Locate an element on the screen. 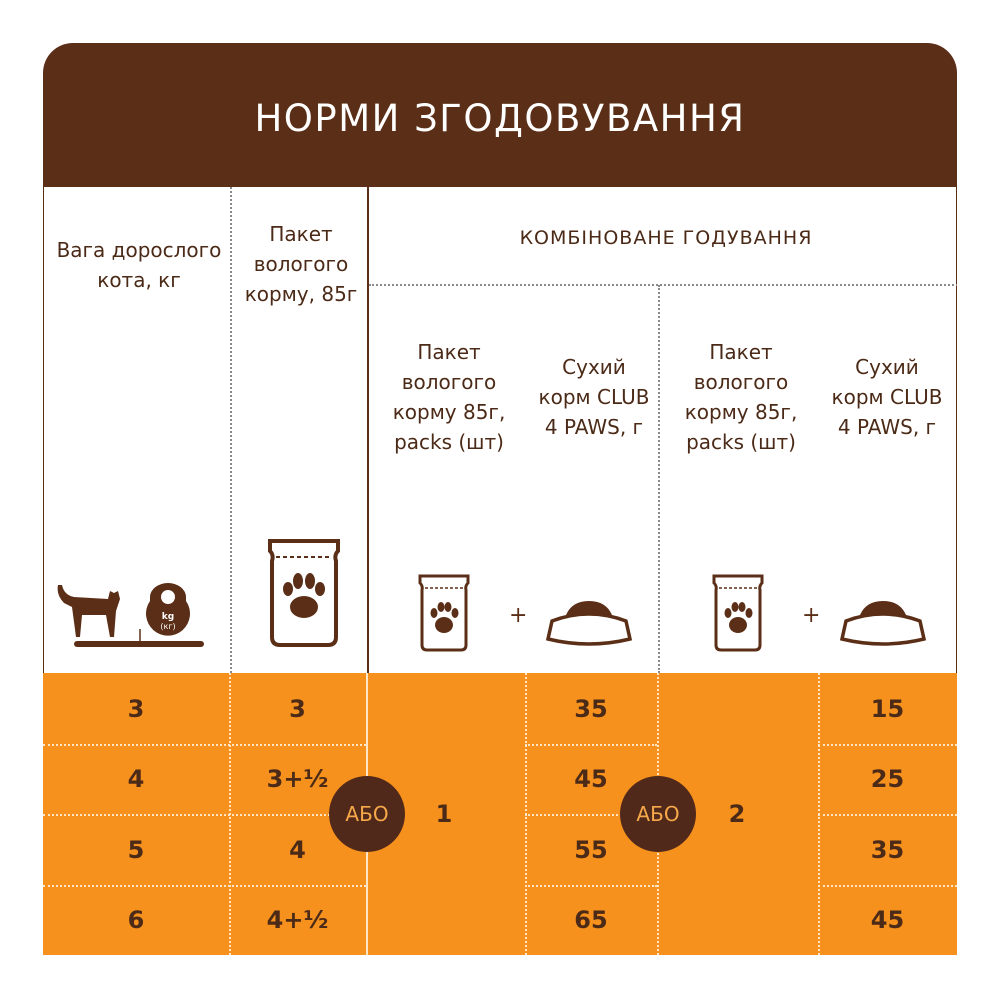  combo-wet-1-cell: 1 is located at coordinates (444, 814).